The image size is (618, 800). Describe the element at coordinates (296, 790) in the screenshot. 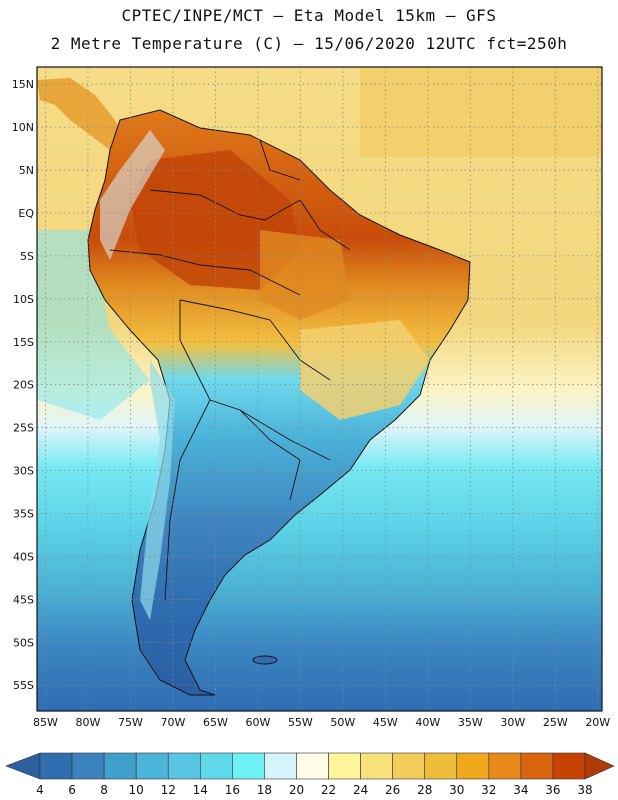

I see `colorbar-label: 20` at that location.